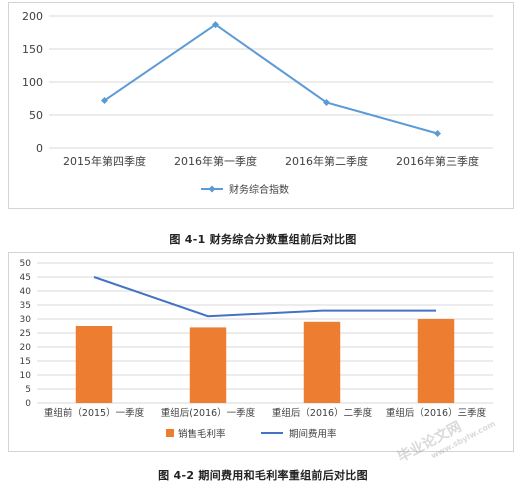 The height and width of the screenshot is (502, 526). I want to click on x-tick-label: 重组后(2016）一季度, so click(208, 413).